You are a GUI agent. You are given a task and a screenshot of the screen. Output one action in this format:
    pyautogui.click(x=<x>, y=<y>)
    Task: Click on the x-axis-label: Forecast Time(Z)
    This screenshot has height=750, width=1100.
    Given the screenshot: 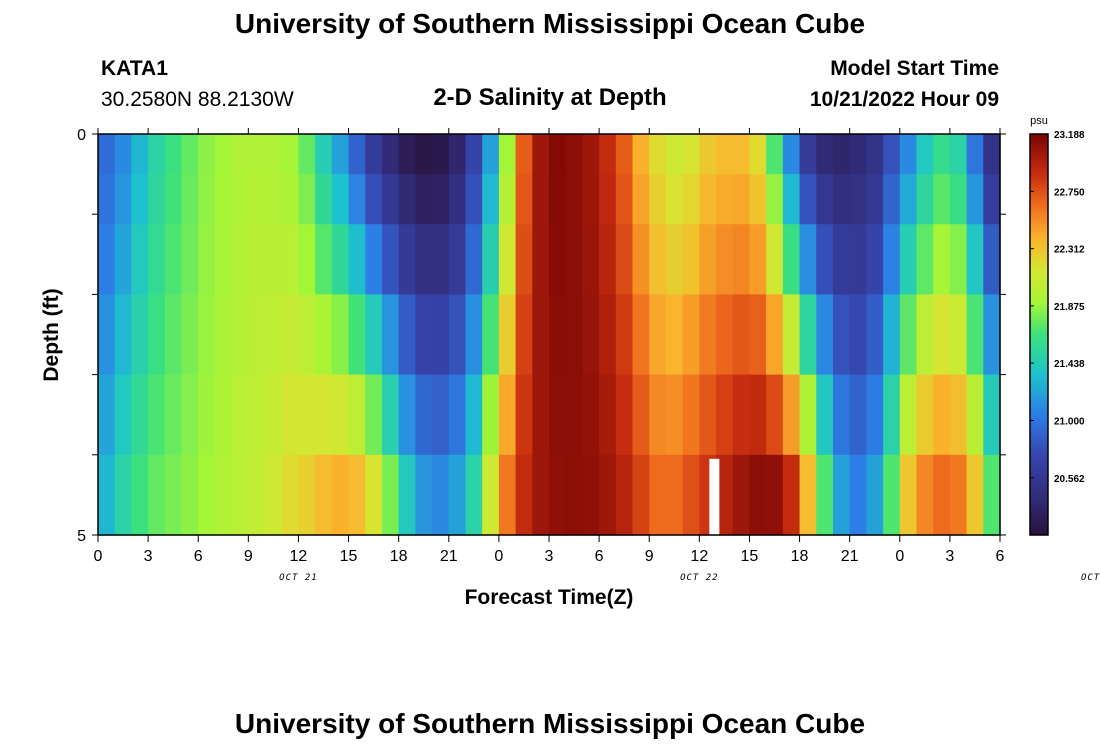 What is the action you would take?
    pyautogui.click(x=549, y=597)
    